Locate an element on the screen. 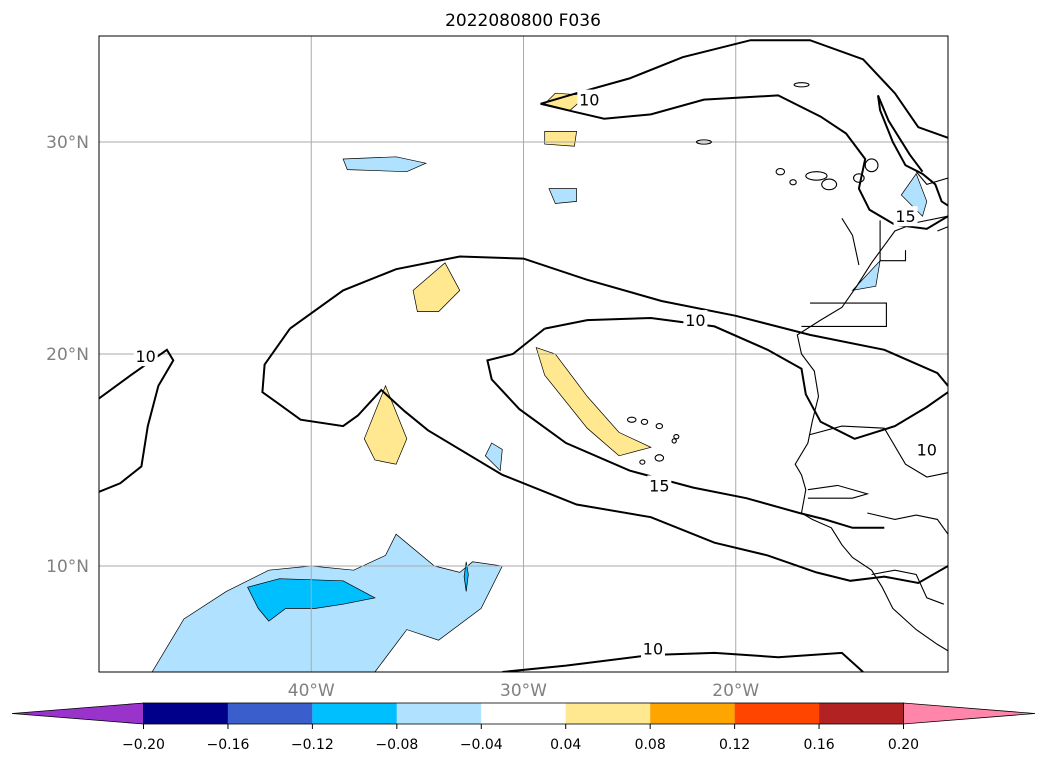 This screenshot has width=1047, height=763. shaded-region-west-atlantic-positive is located at coordinates (385, 424).